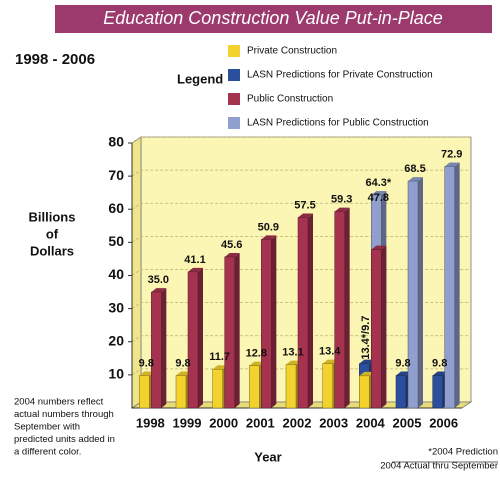 This screenshot has width=500, height=485. What do you see at coordinates (330, 352) in the screenshot?
I see `data-label: 13.4` at bounding box center [330, 352].